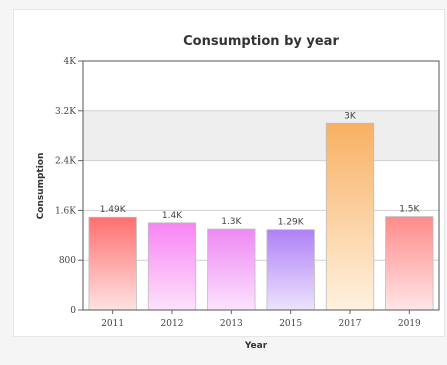  I want to click on y-tick-label: 2.4K, so click(65, 162).